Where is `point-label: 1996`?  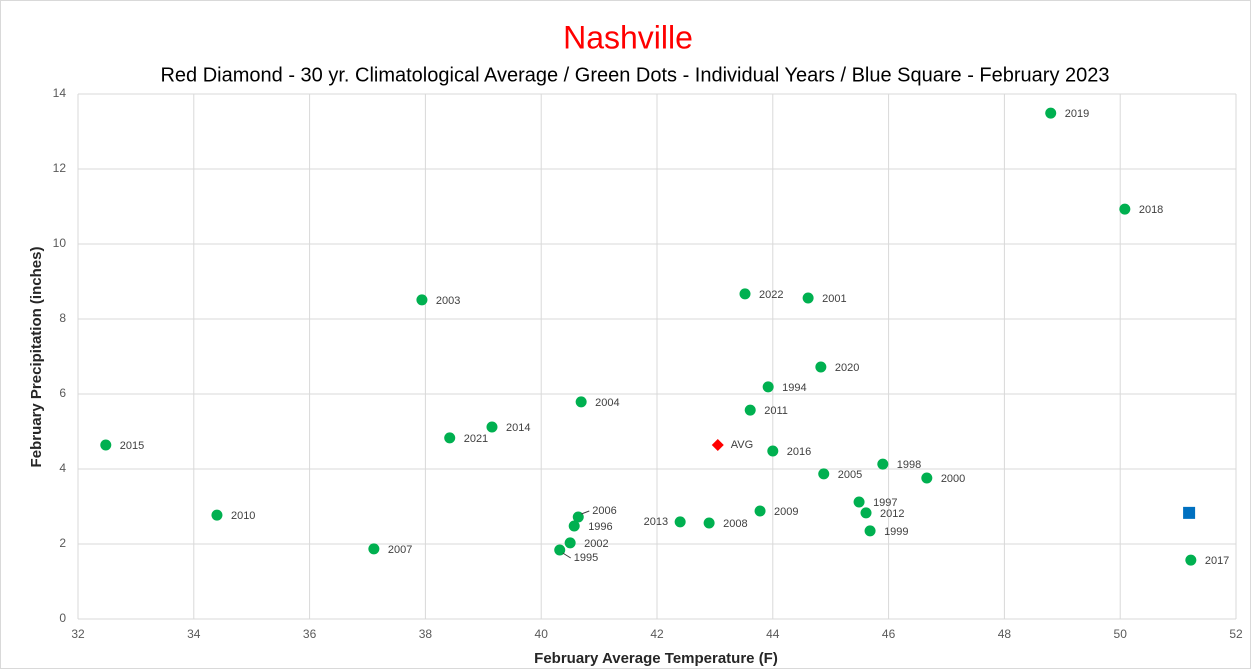
point-label: 1996 is located at coordinates (600, 527).